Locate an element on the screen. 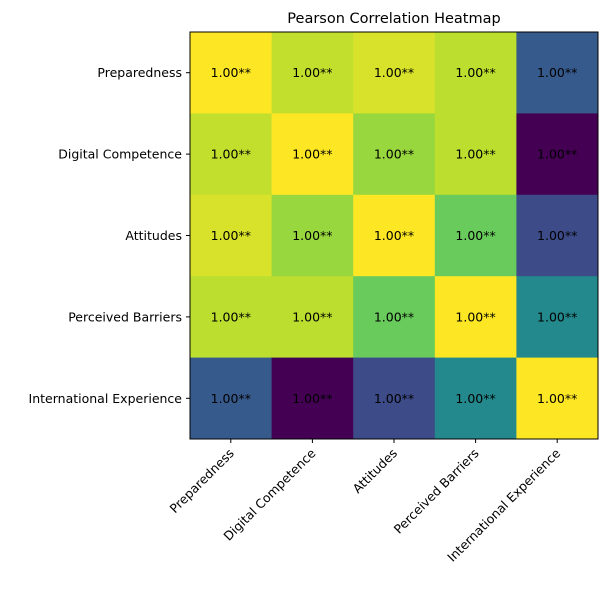 This screenshot has height=590, width=607. y-tick-label: Preparedness is located at coordinates (139, 72).